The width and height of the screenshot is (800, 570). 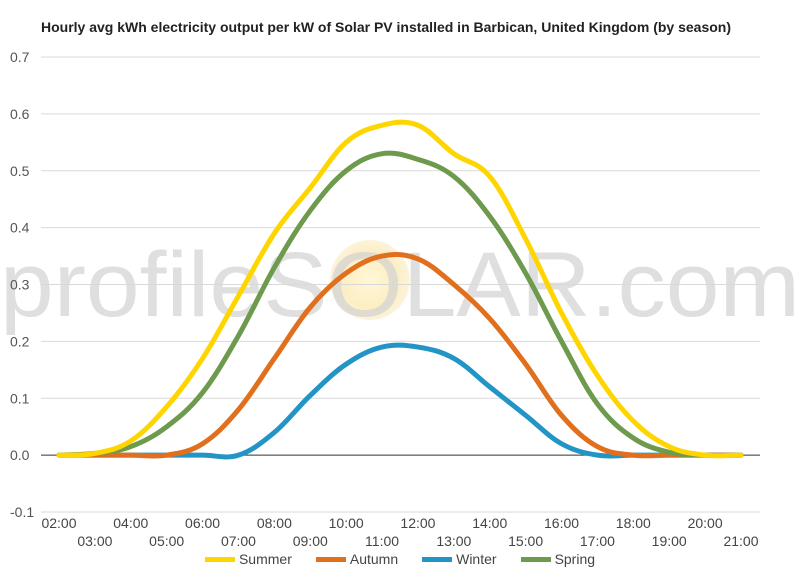 I want to click on x-tick-label: 02:00, so click(x=58, y=523).